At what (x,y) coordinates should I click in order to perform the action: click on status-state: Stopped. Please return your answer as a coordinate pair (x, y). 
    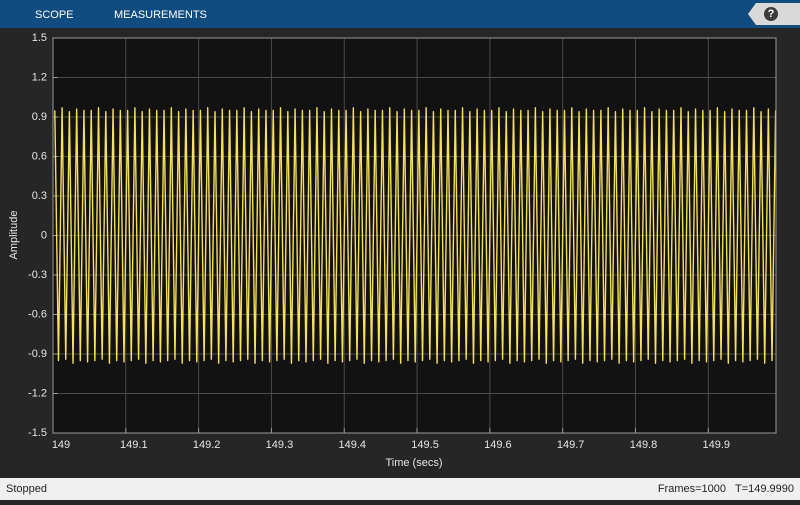
    Looking at the image, I should click on (26, 489).